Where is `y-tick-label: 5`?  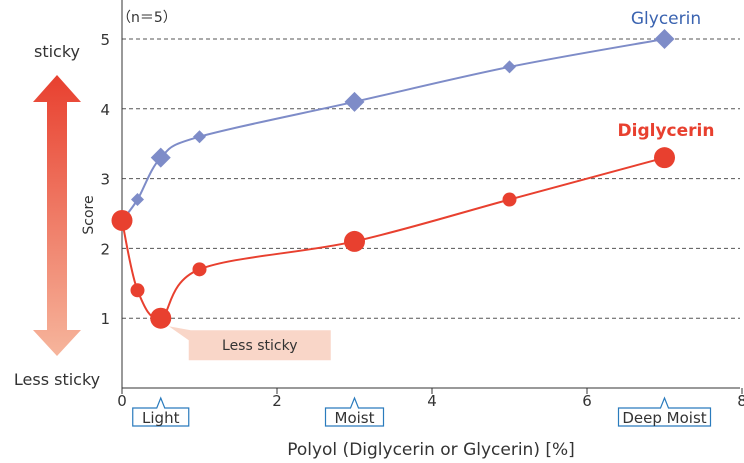
y-tick-label: 5 is located at coordinates (105, 40).